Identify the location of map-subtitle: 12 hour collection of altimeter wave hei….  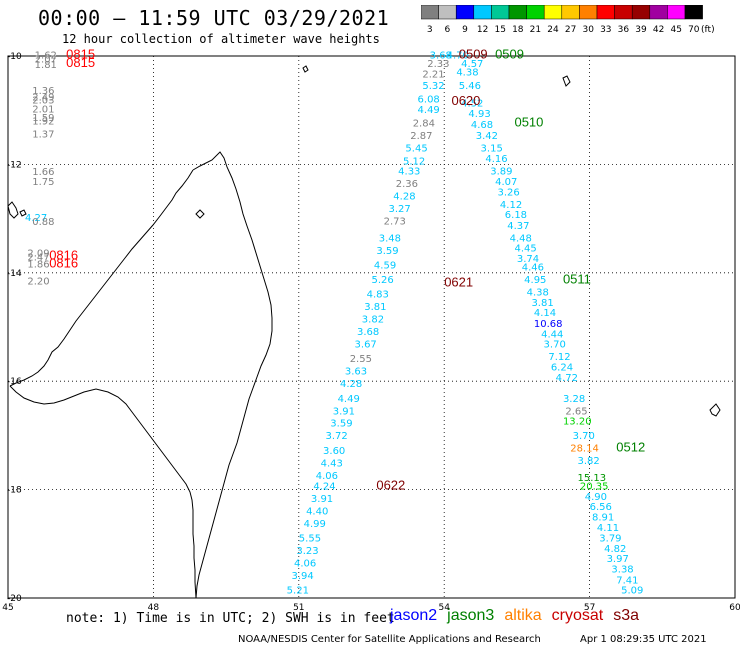
(221, 39).